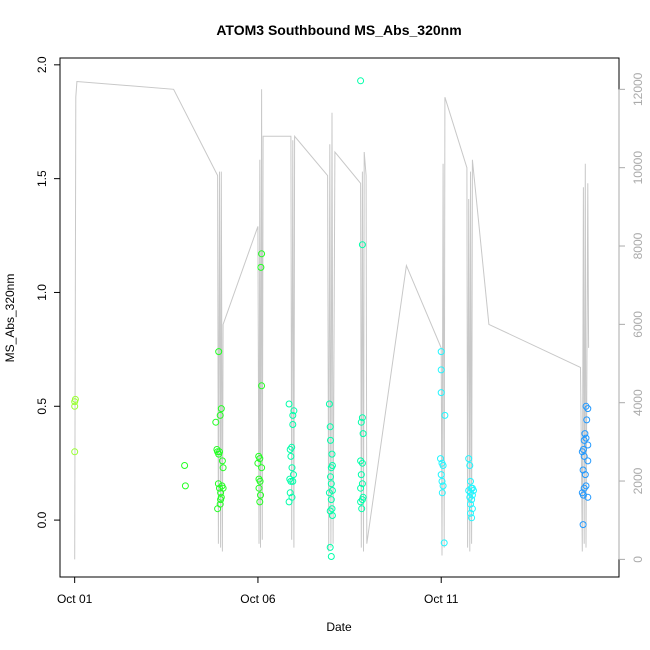 Image resolution: width=650 pixels, height=650 pixels. I want to click on bottom-axis: Oct 01 Oct 06 Oct 11, so click(258, 591).